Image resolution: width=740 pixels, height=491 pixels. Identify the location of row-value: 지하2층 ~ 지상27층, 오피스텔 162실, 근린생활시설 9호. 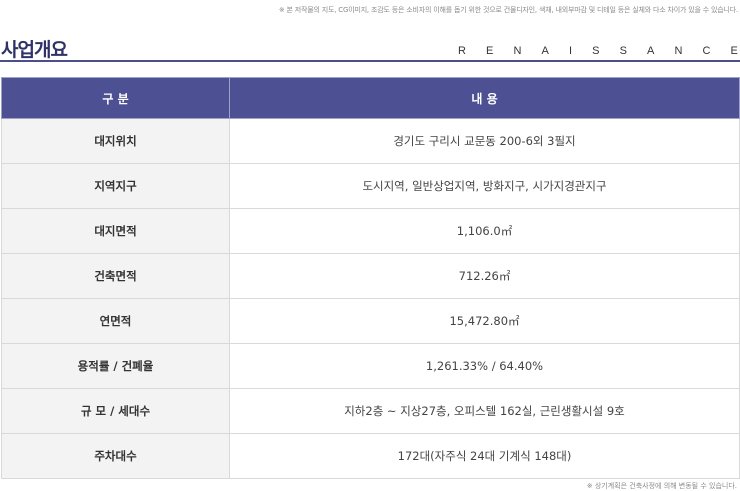
(484, 411).